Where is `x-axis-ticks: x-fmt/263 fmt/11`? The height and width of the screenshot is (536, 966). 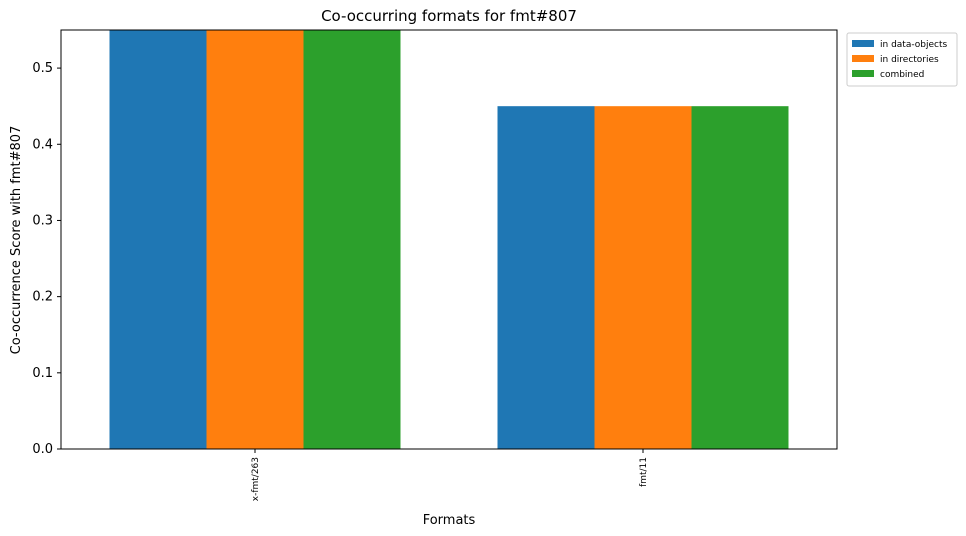 x-axis-ticks: x-fmt/263 fmt/11 is located at coordinates (450, 475).